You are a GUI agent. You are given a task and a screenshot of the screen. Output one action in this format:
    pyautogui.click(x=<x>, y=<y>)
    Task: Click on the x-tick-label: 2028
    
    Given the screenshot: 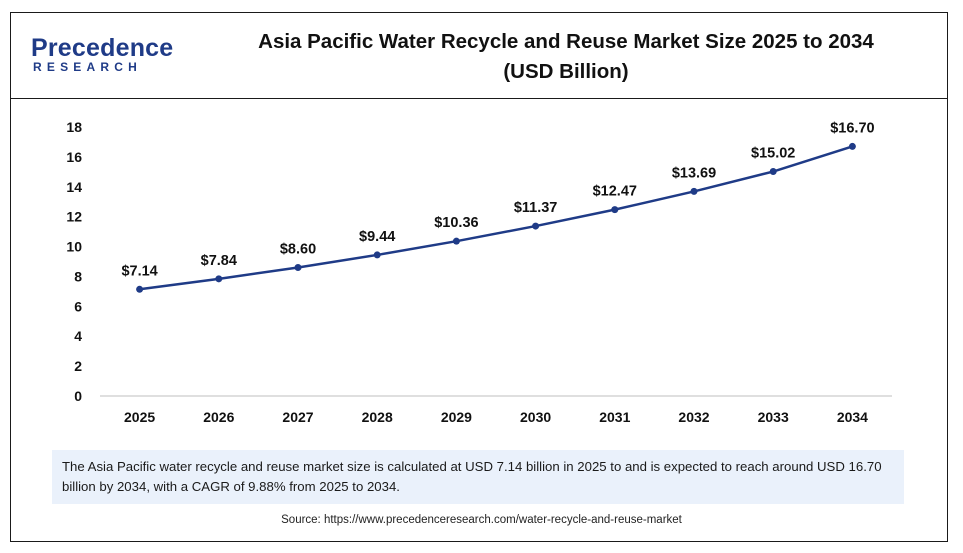 What is the action you would take?
    pyautogui.click(x=377, y=417)
    